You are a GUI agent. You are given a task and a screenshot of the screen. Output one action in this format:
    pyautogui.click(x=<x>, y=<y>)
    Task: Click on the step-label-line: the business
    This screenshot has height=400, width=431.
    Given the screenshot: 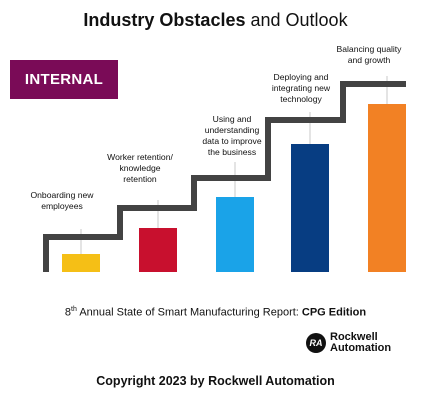 What is the action you would take?
    pyautogui.click(x=232, y=152)
    